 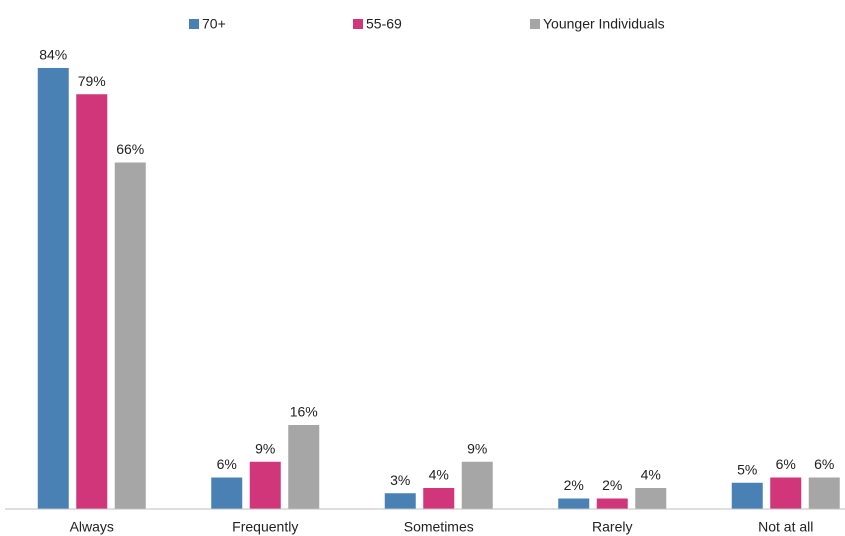 What do you see at coordinates (265, 527) in the screenshot?
I see `x-tick-label: Frequently` at bounding box center [265, 527].